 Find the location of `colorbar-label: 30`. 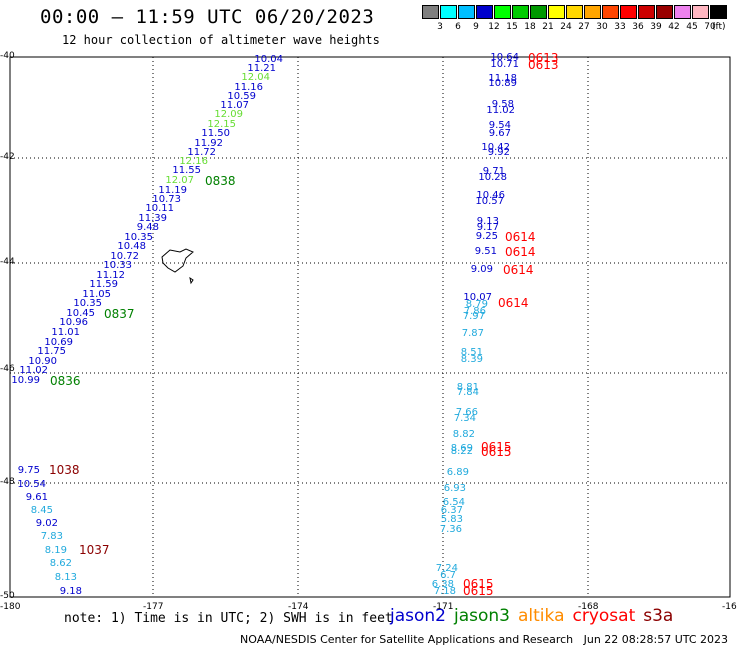

colorbar-label: 30 is located at coordinates (602, 27).